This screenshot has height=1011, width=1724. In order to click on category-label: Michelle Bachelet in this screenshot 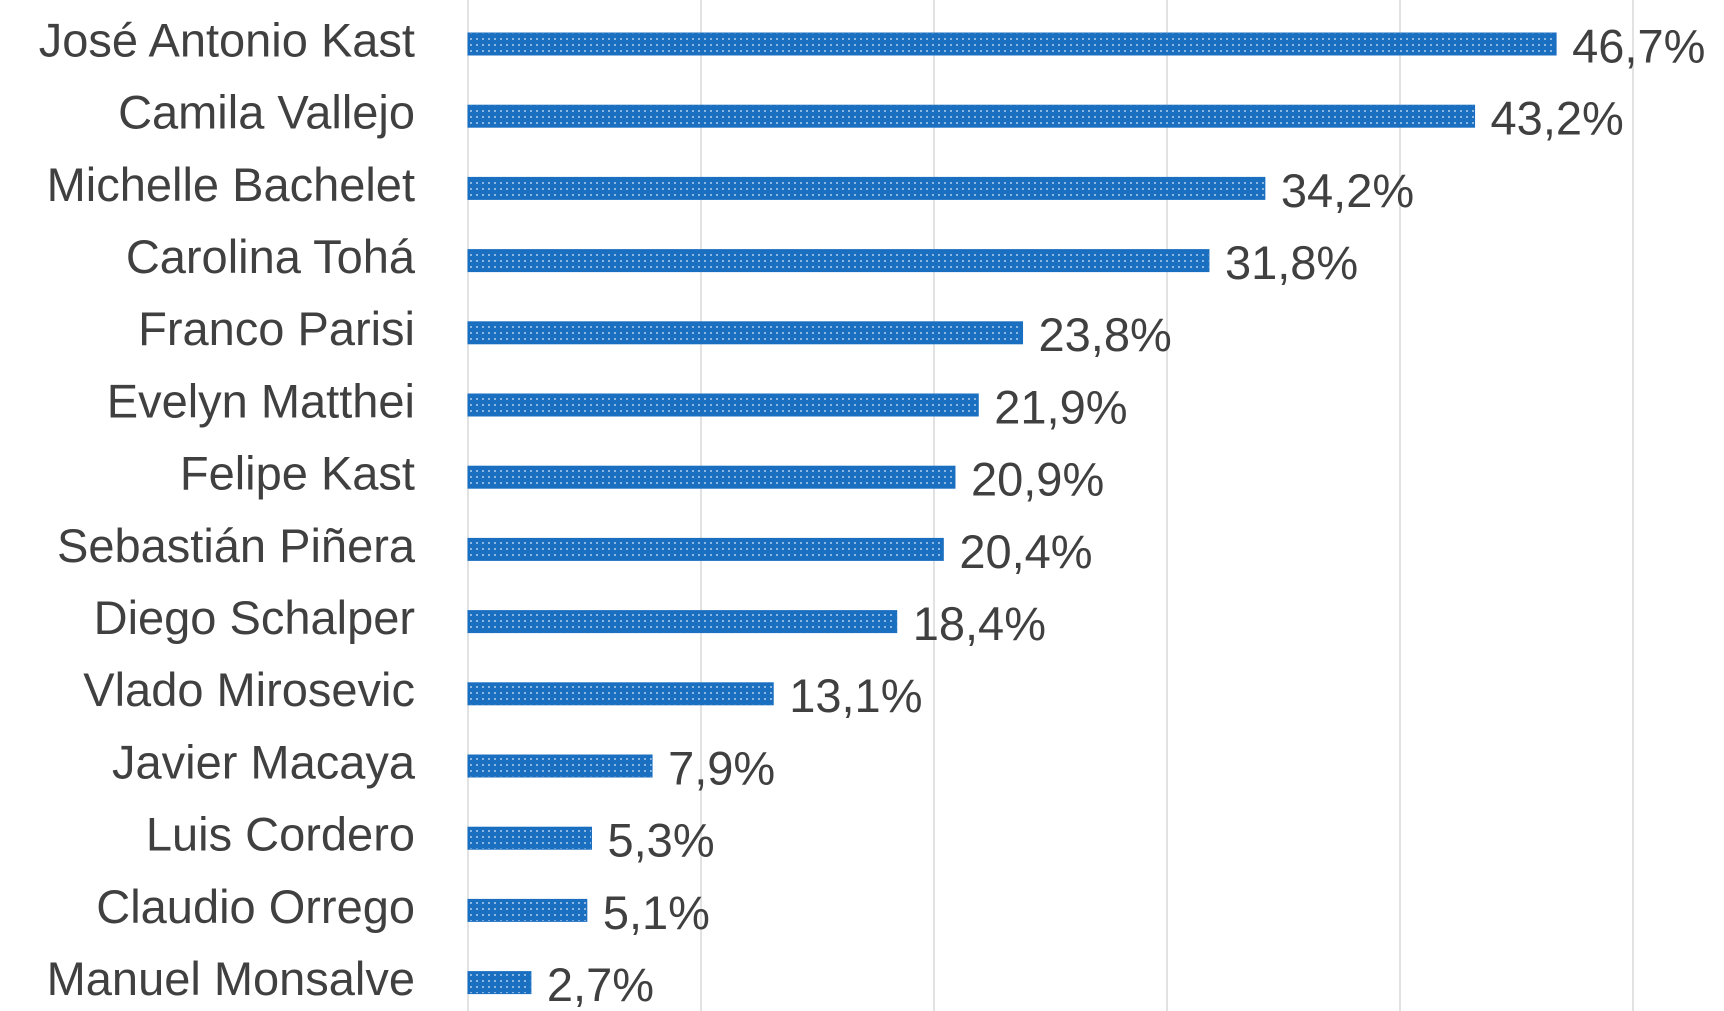, I will do `click(231, 184)`.